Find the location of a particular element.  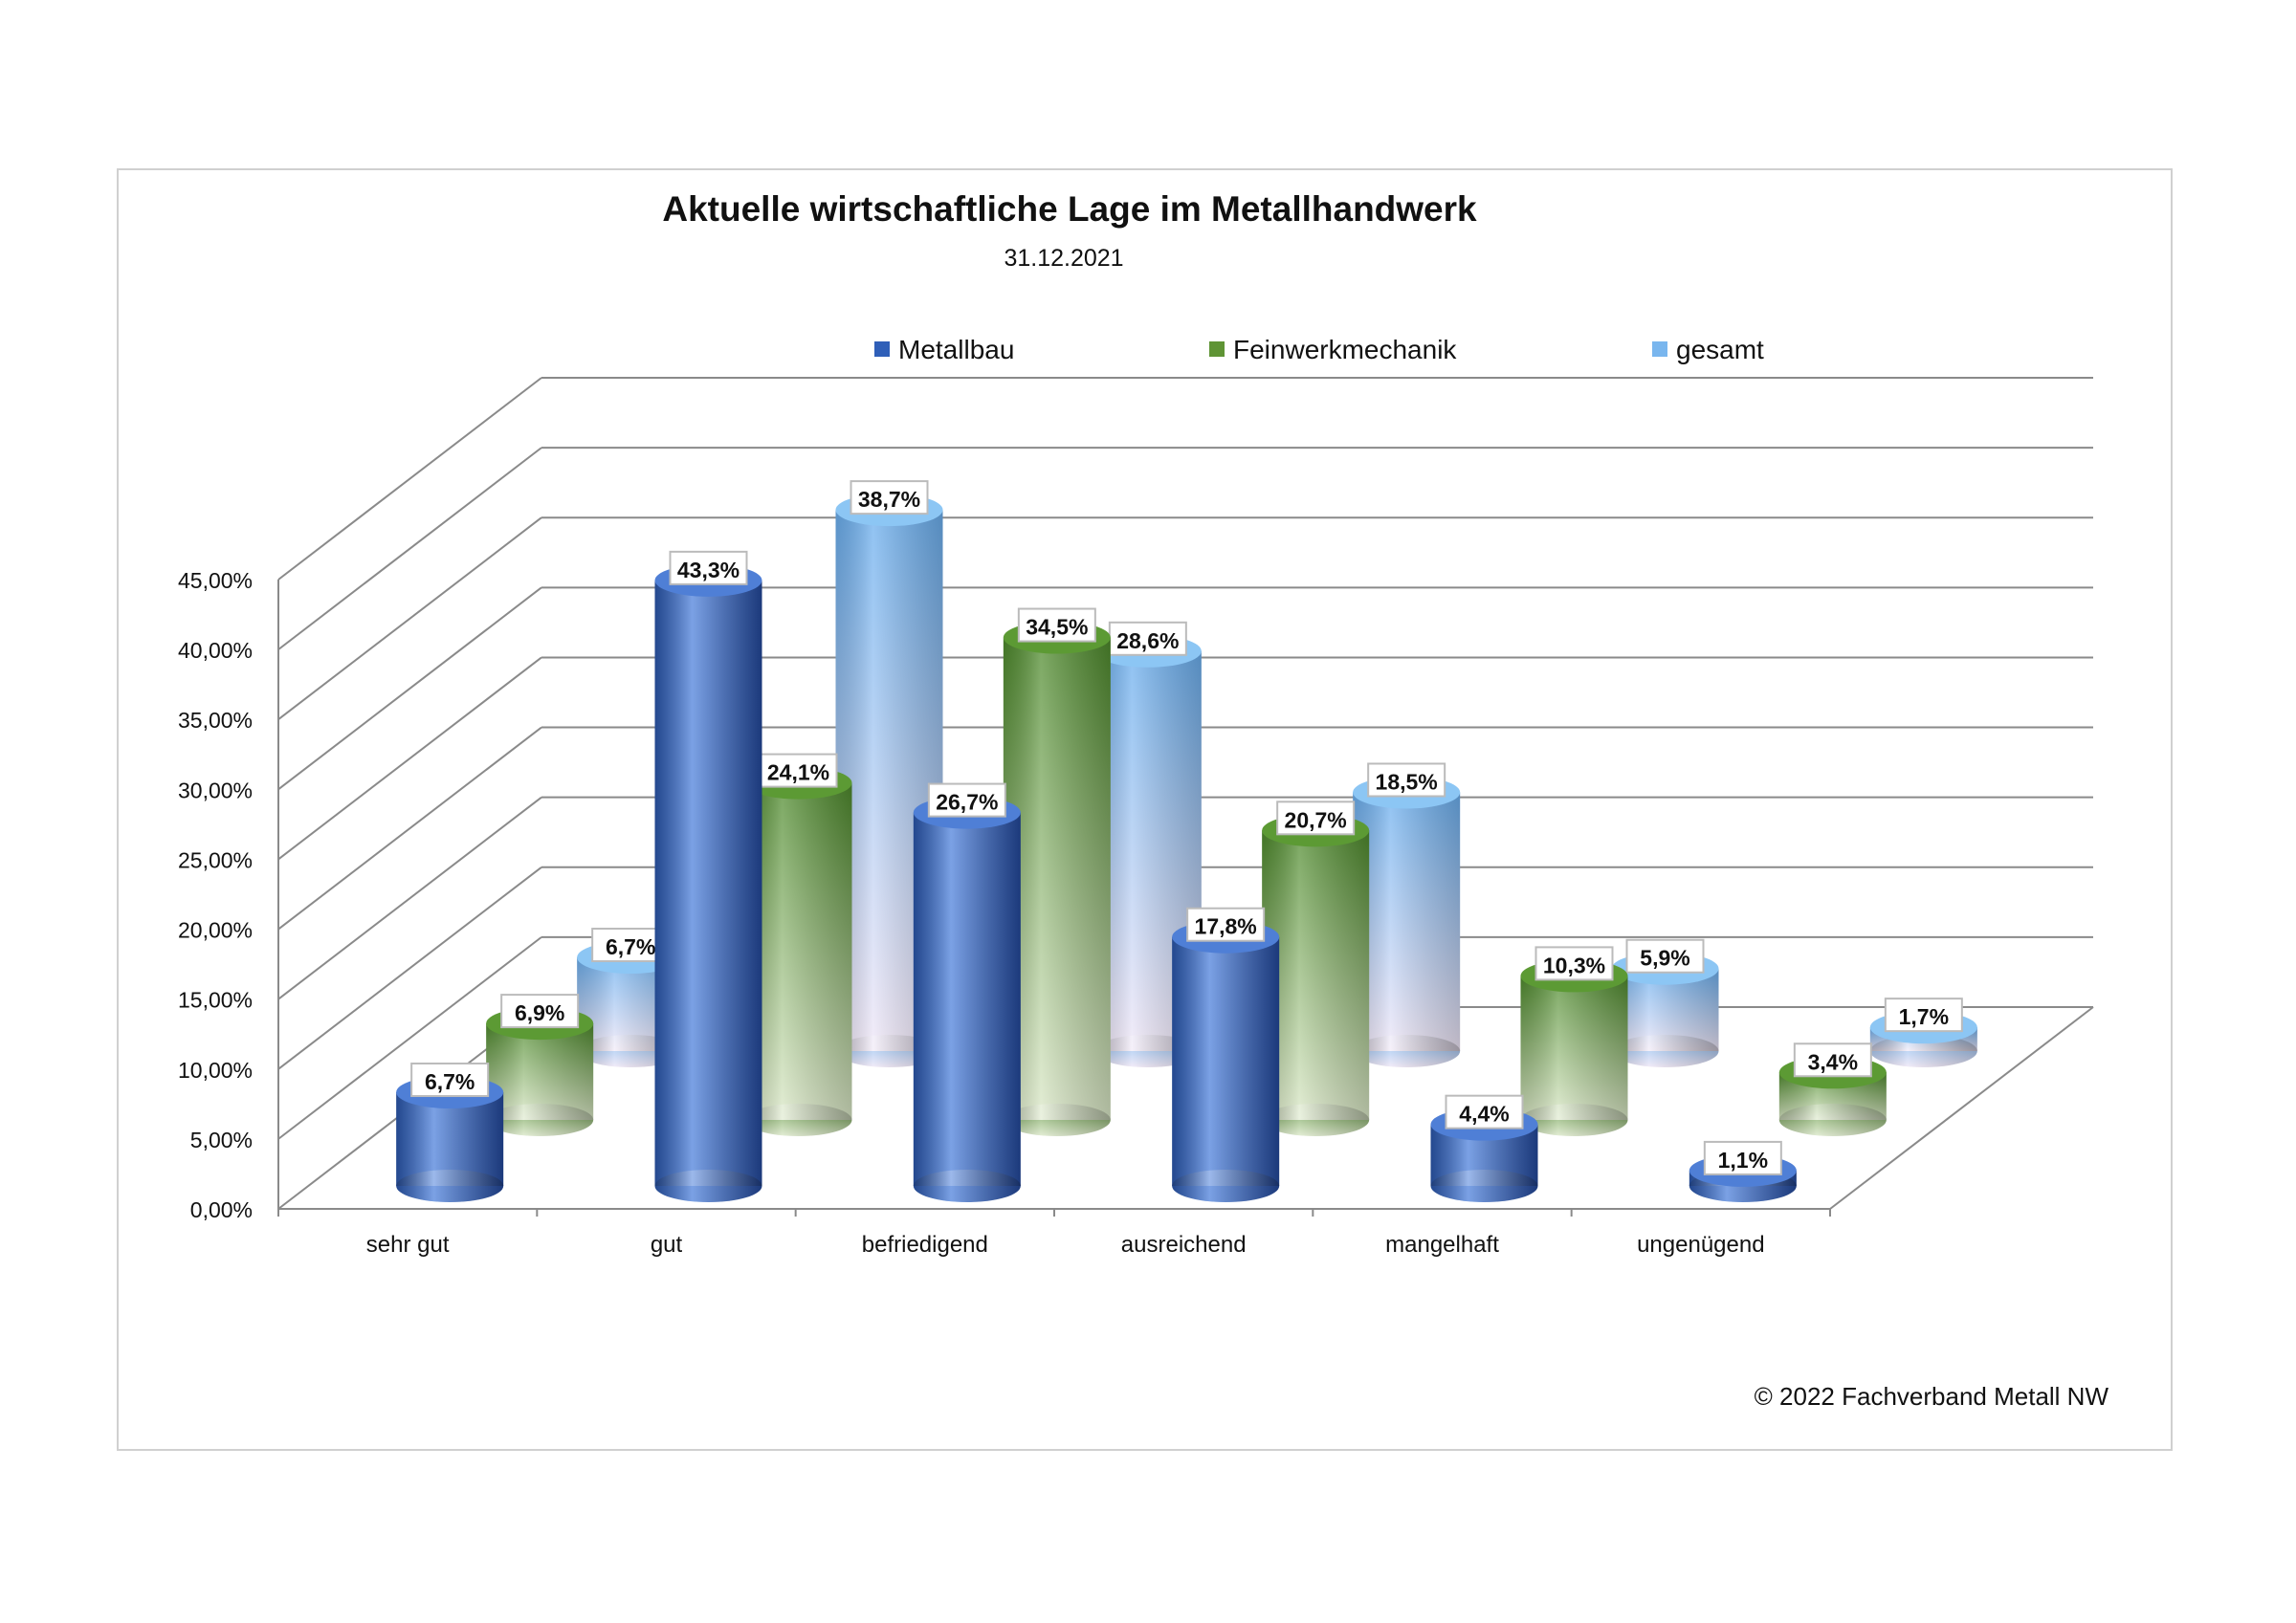

data-label: 4,4% is located at coordinates (1484, 1114).